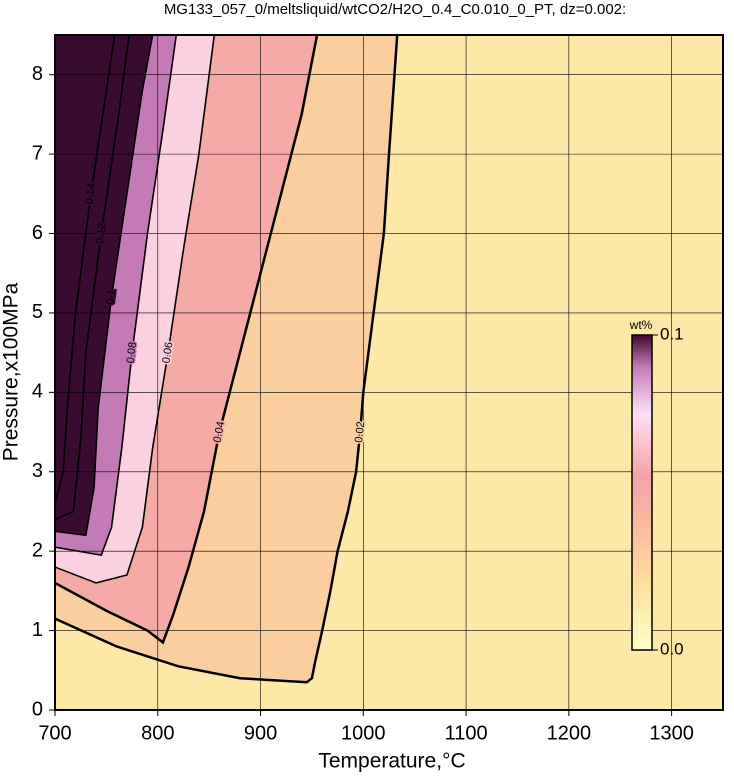 The image size is (734, 781). What do you see at coordinates (37, 630) in the screenshot?
I see `y-tick-label: 1` at bounding box center [37, 630].